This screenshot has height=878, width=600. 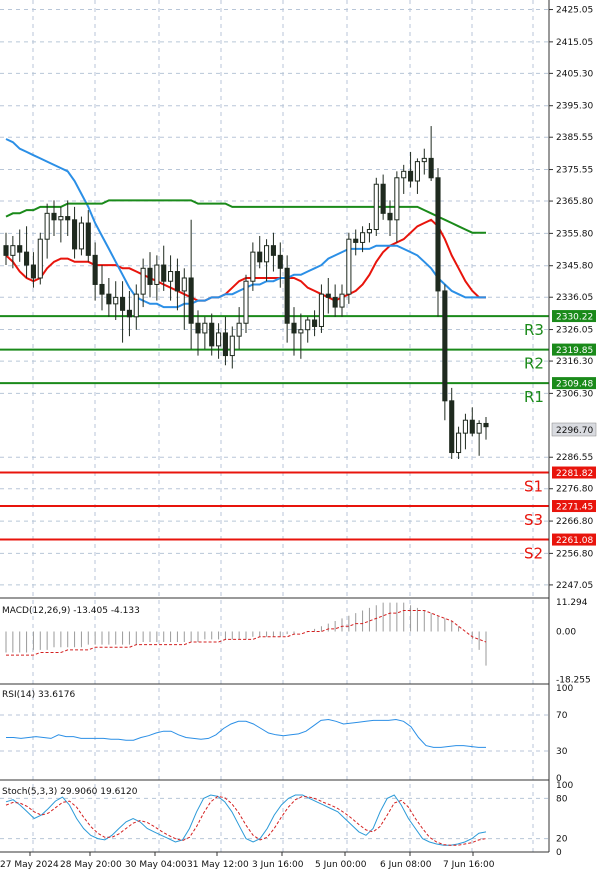 I want to click on price-tick-label: 2365.80, so click(x=574, y=202).